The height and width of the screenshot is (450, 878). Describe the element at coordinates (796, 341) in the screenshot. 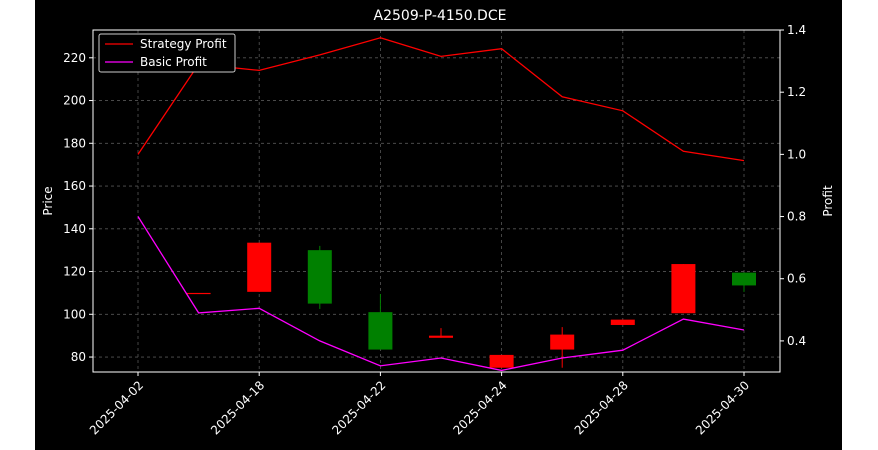

I see `y2-tick-label: 0.4` at that location.